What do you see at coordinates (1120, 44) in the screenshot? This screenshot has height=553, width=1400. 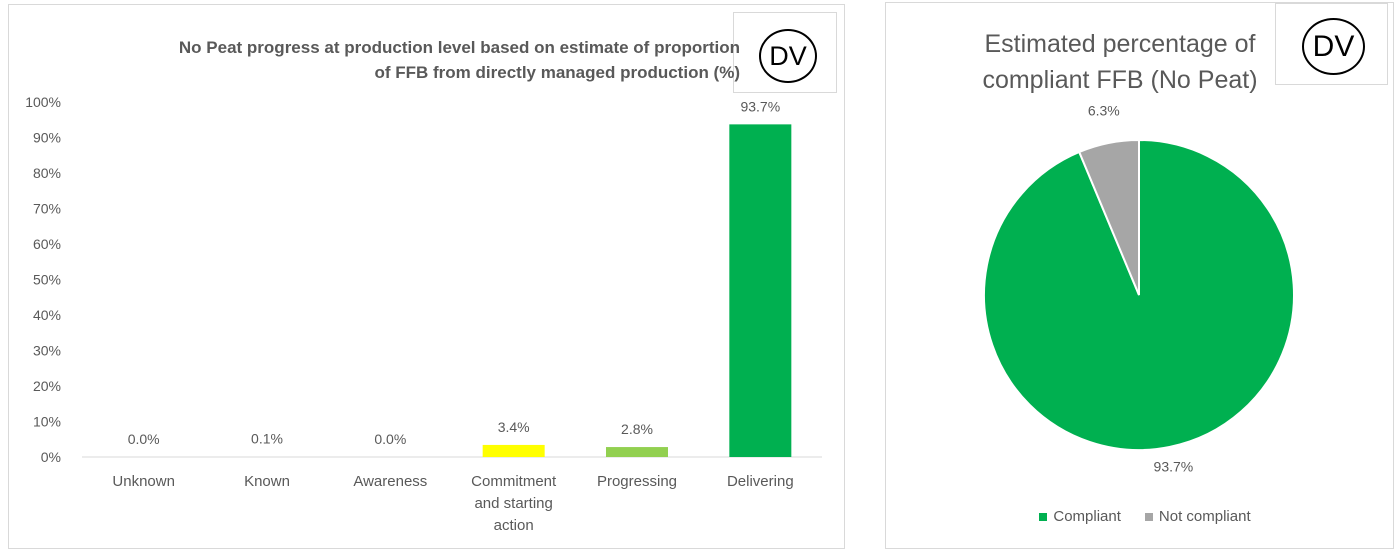 I see `pie-chart-title-line-1: Estimated percentage of` at bounding box center [1120, 44].